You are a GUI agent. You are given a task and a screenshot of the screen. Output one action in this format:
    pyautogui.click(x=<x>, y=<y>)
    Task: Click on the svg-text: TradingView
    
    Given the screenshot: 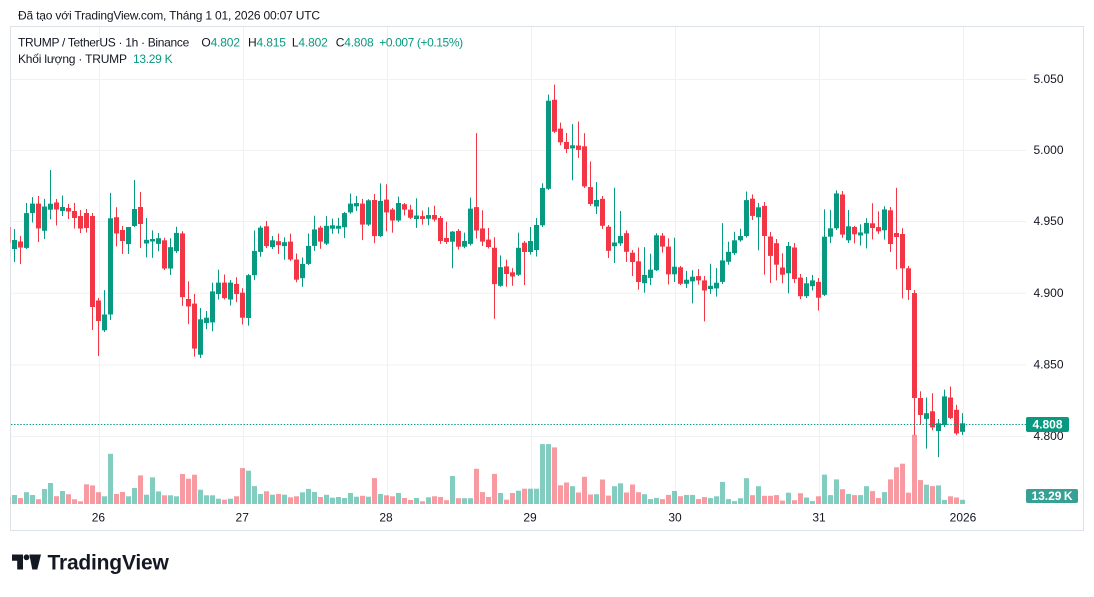 What is the action you would take?
    pyautogui.click(x=109, y=563)
    